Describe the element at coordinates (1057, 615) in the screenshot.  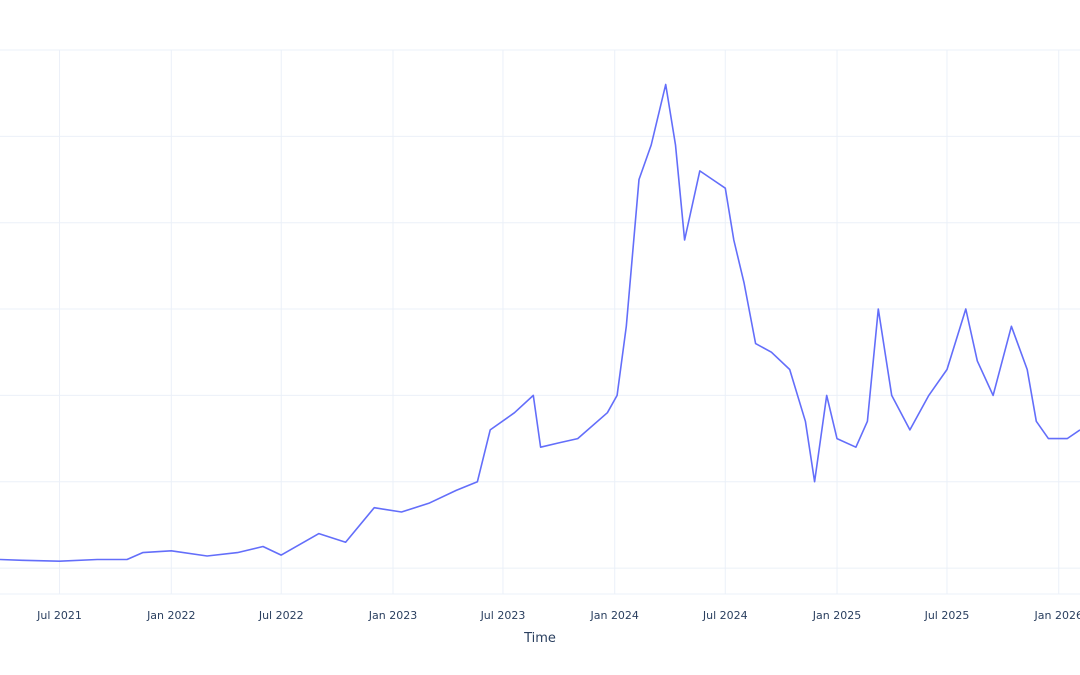
I see `x-tick-label: Jan 2026` at that location.